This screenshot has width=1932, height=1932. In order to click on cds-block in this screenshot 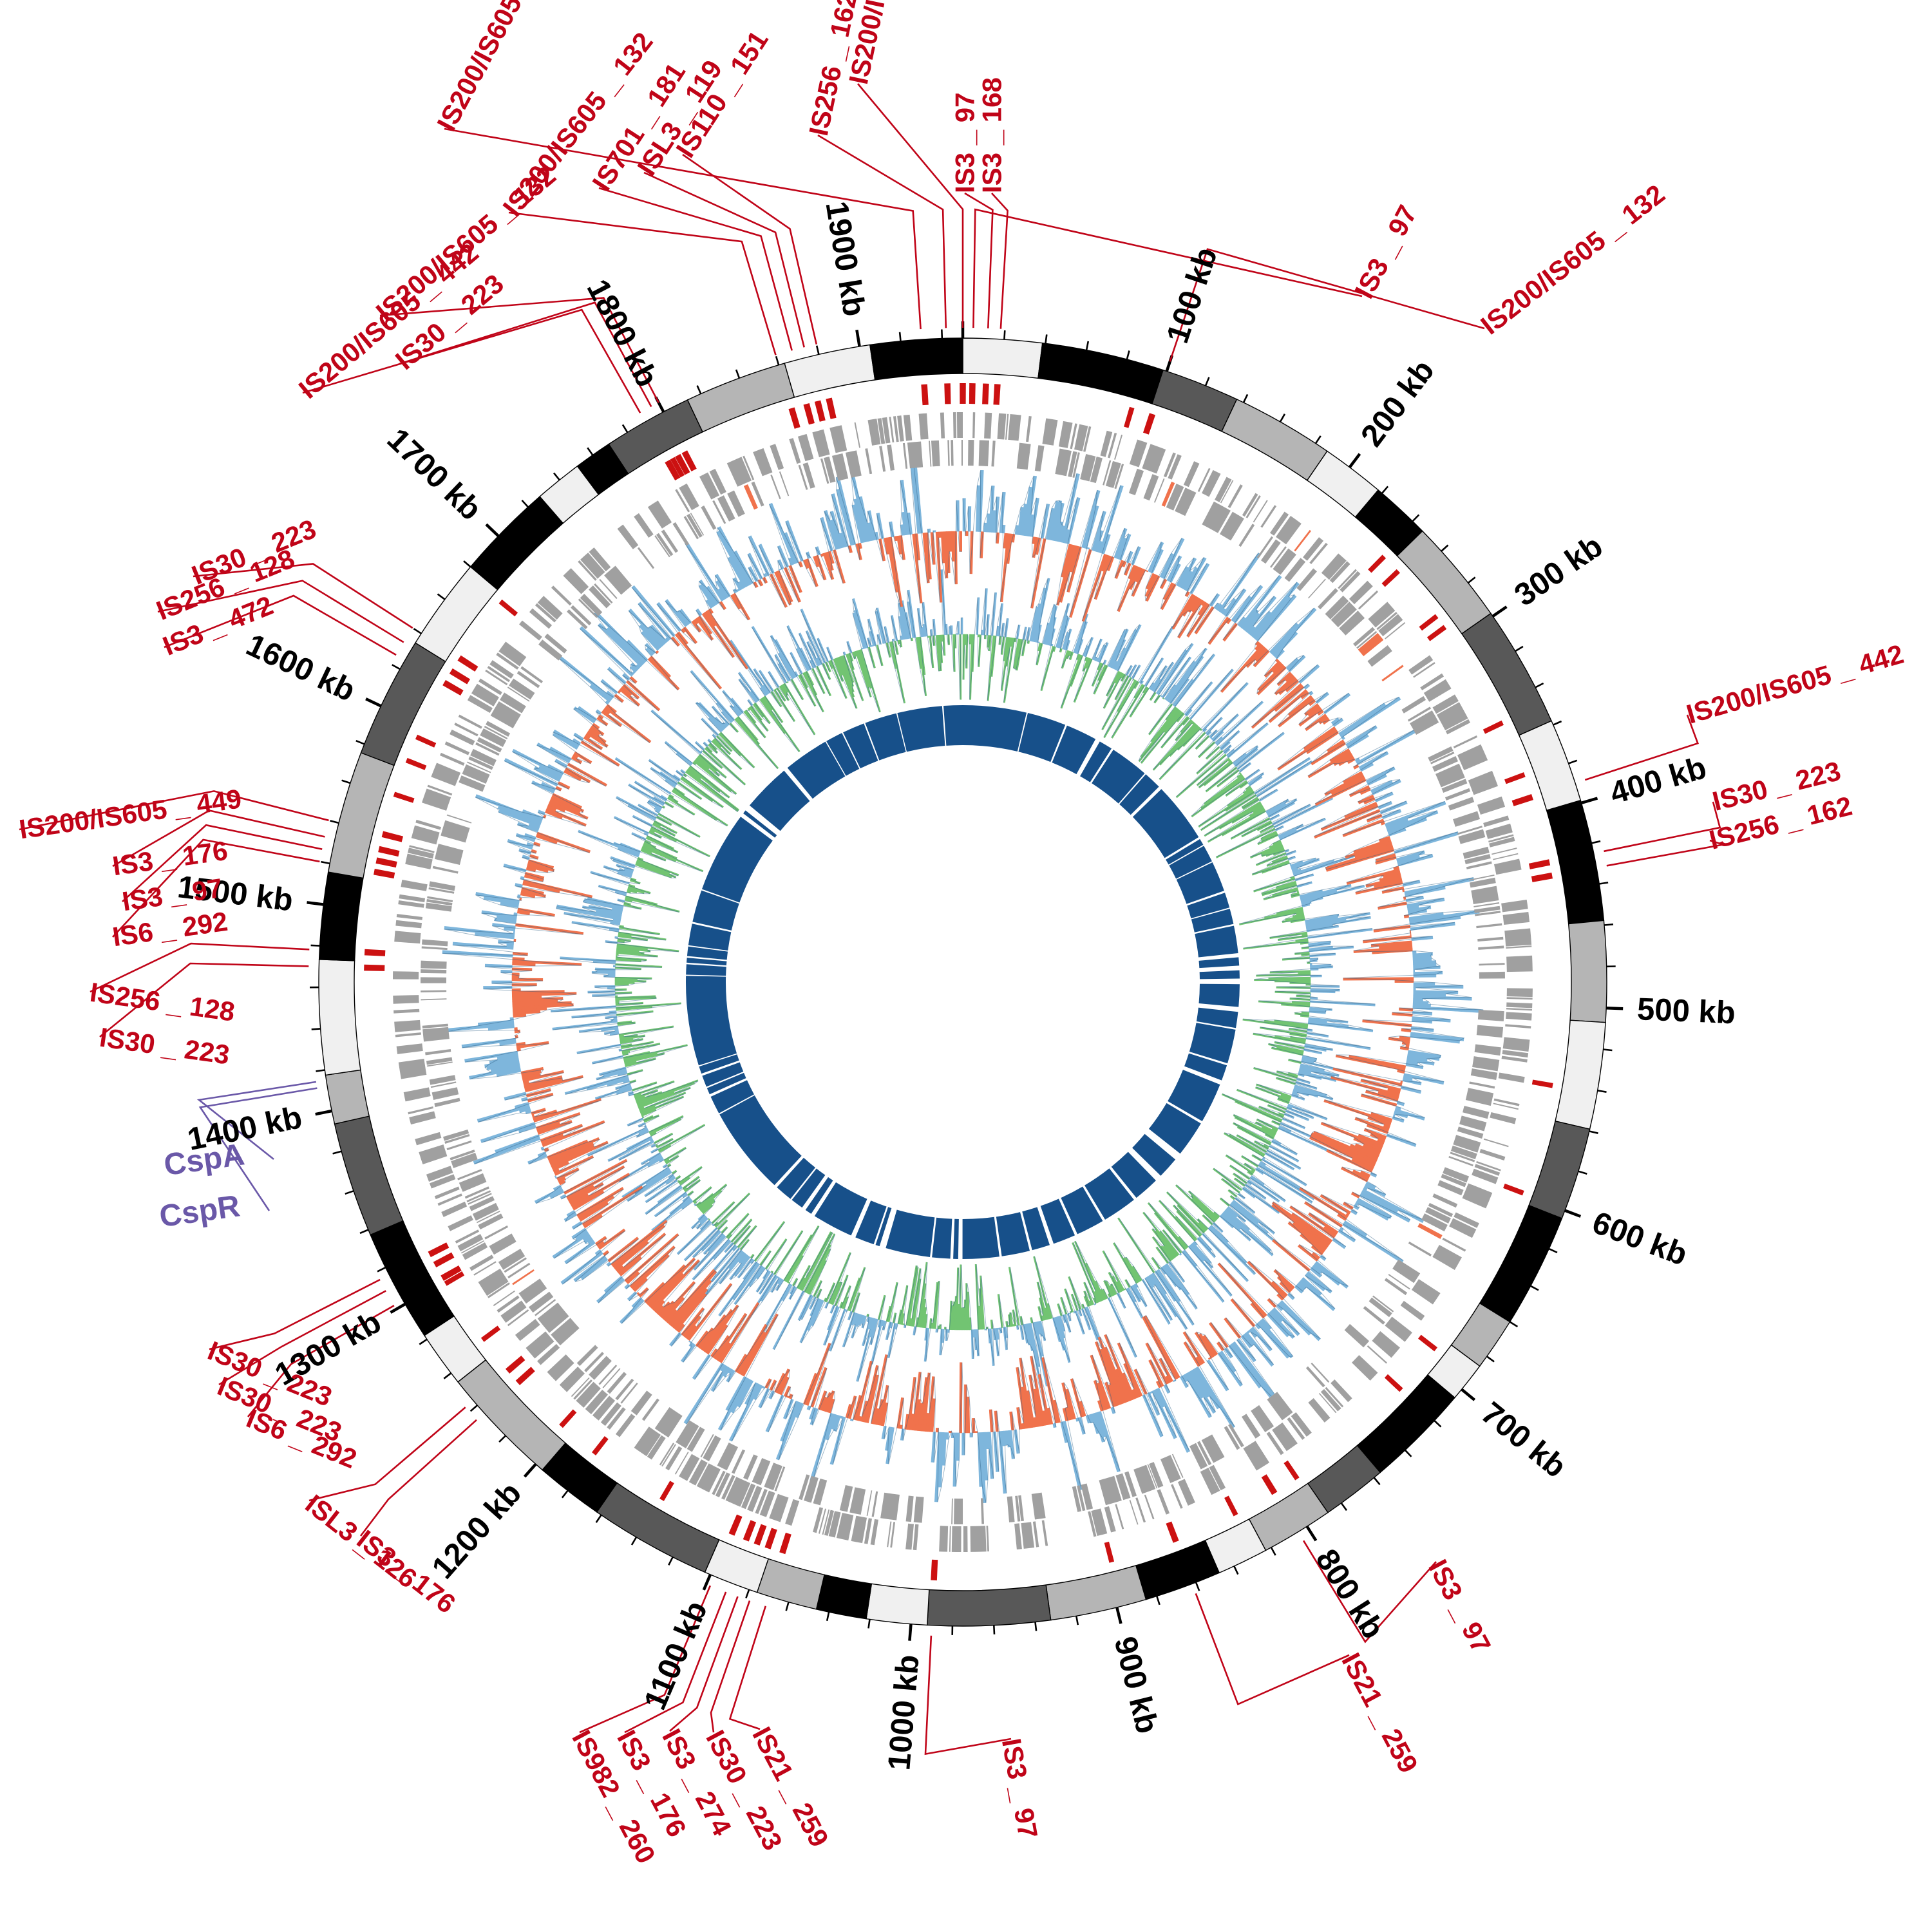, I will do `click(1492, 975)`.